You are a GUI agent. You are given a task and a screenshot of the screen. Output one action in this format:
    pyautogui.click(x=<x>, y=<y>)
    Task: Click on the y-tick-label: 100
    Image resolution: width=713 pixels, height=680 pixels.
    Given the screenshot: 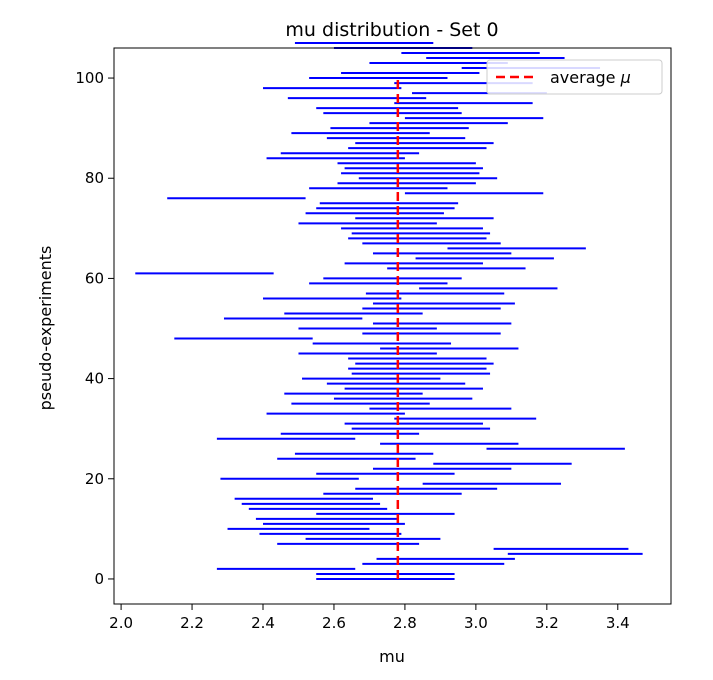 What is the action you would take?
    pyautogui.click(x=89, y=78)
    